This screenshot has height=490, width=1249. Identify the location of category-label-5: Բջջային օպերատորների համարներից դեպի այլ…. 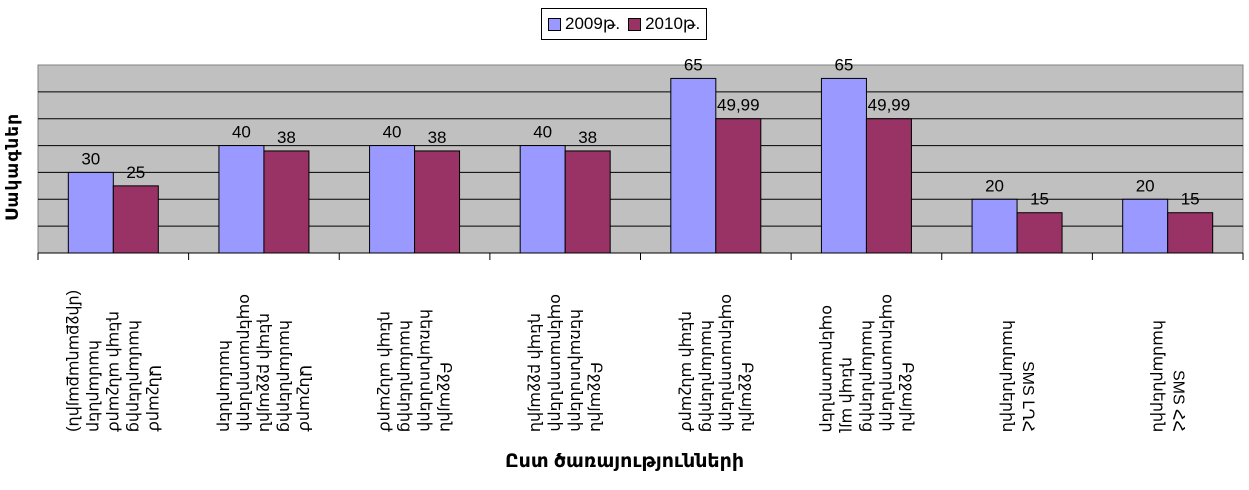
(866, 352).